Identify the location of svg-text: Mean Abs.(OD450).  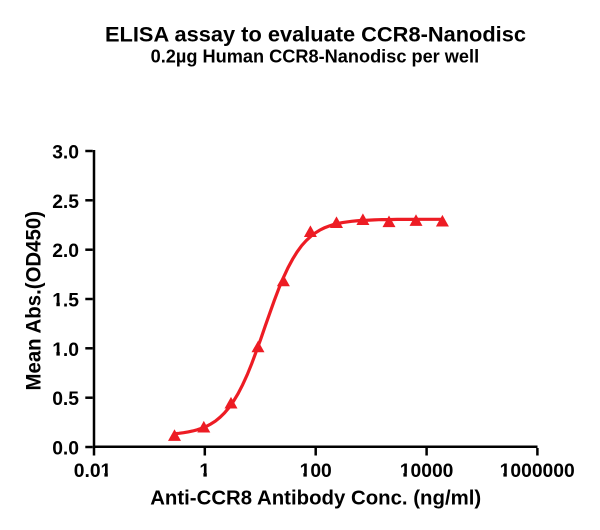
(33, 301).